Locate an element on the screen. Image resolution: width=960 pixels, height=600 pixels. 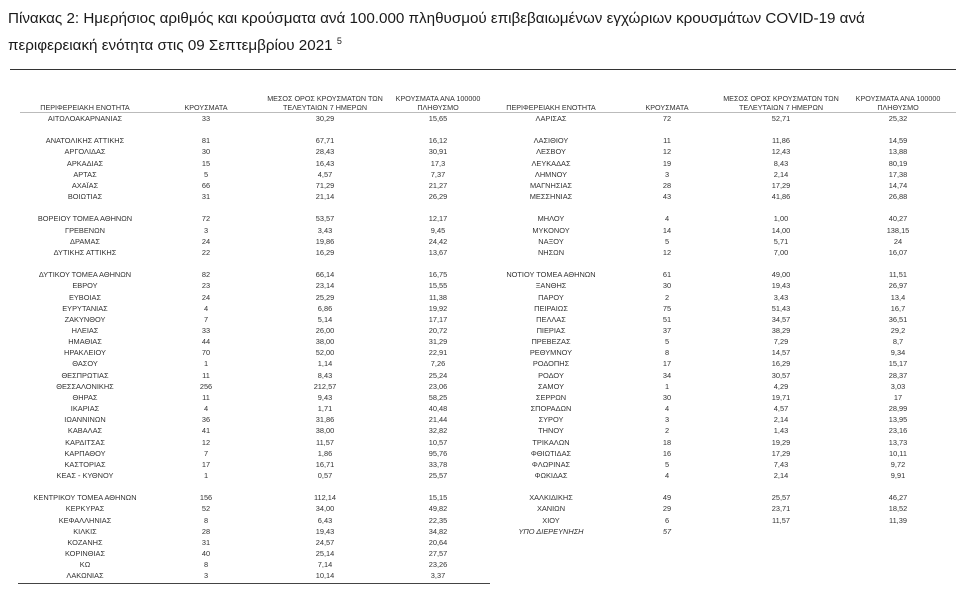
cell-cases: 28 is located at coordinates (667, 185).